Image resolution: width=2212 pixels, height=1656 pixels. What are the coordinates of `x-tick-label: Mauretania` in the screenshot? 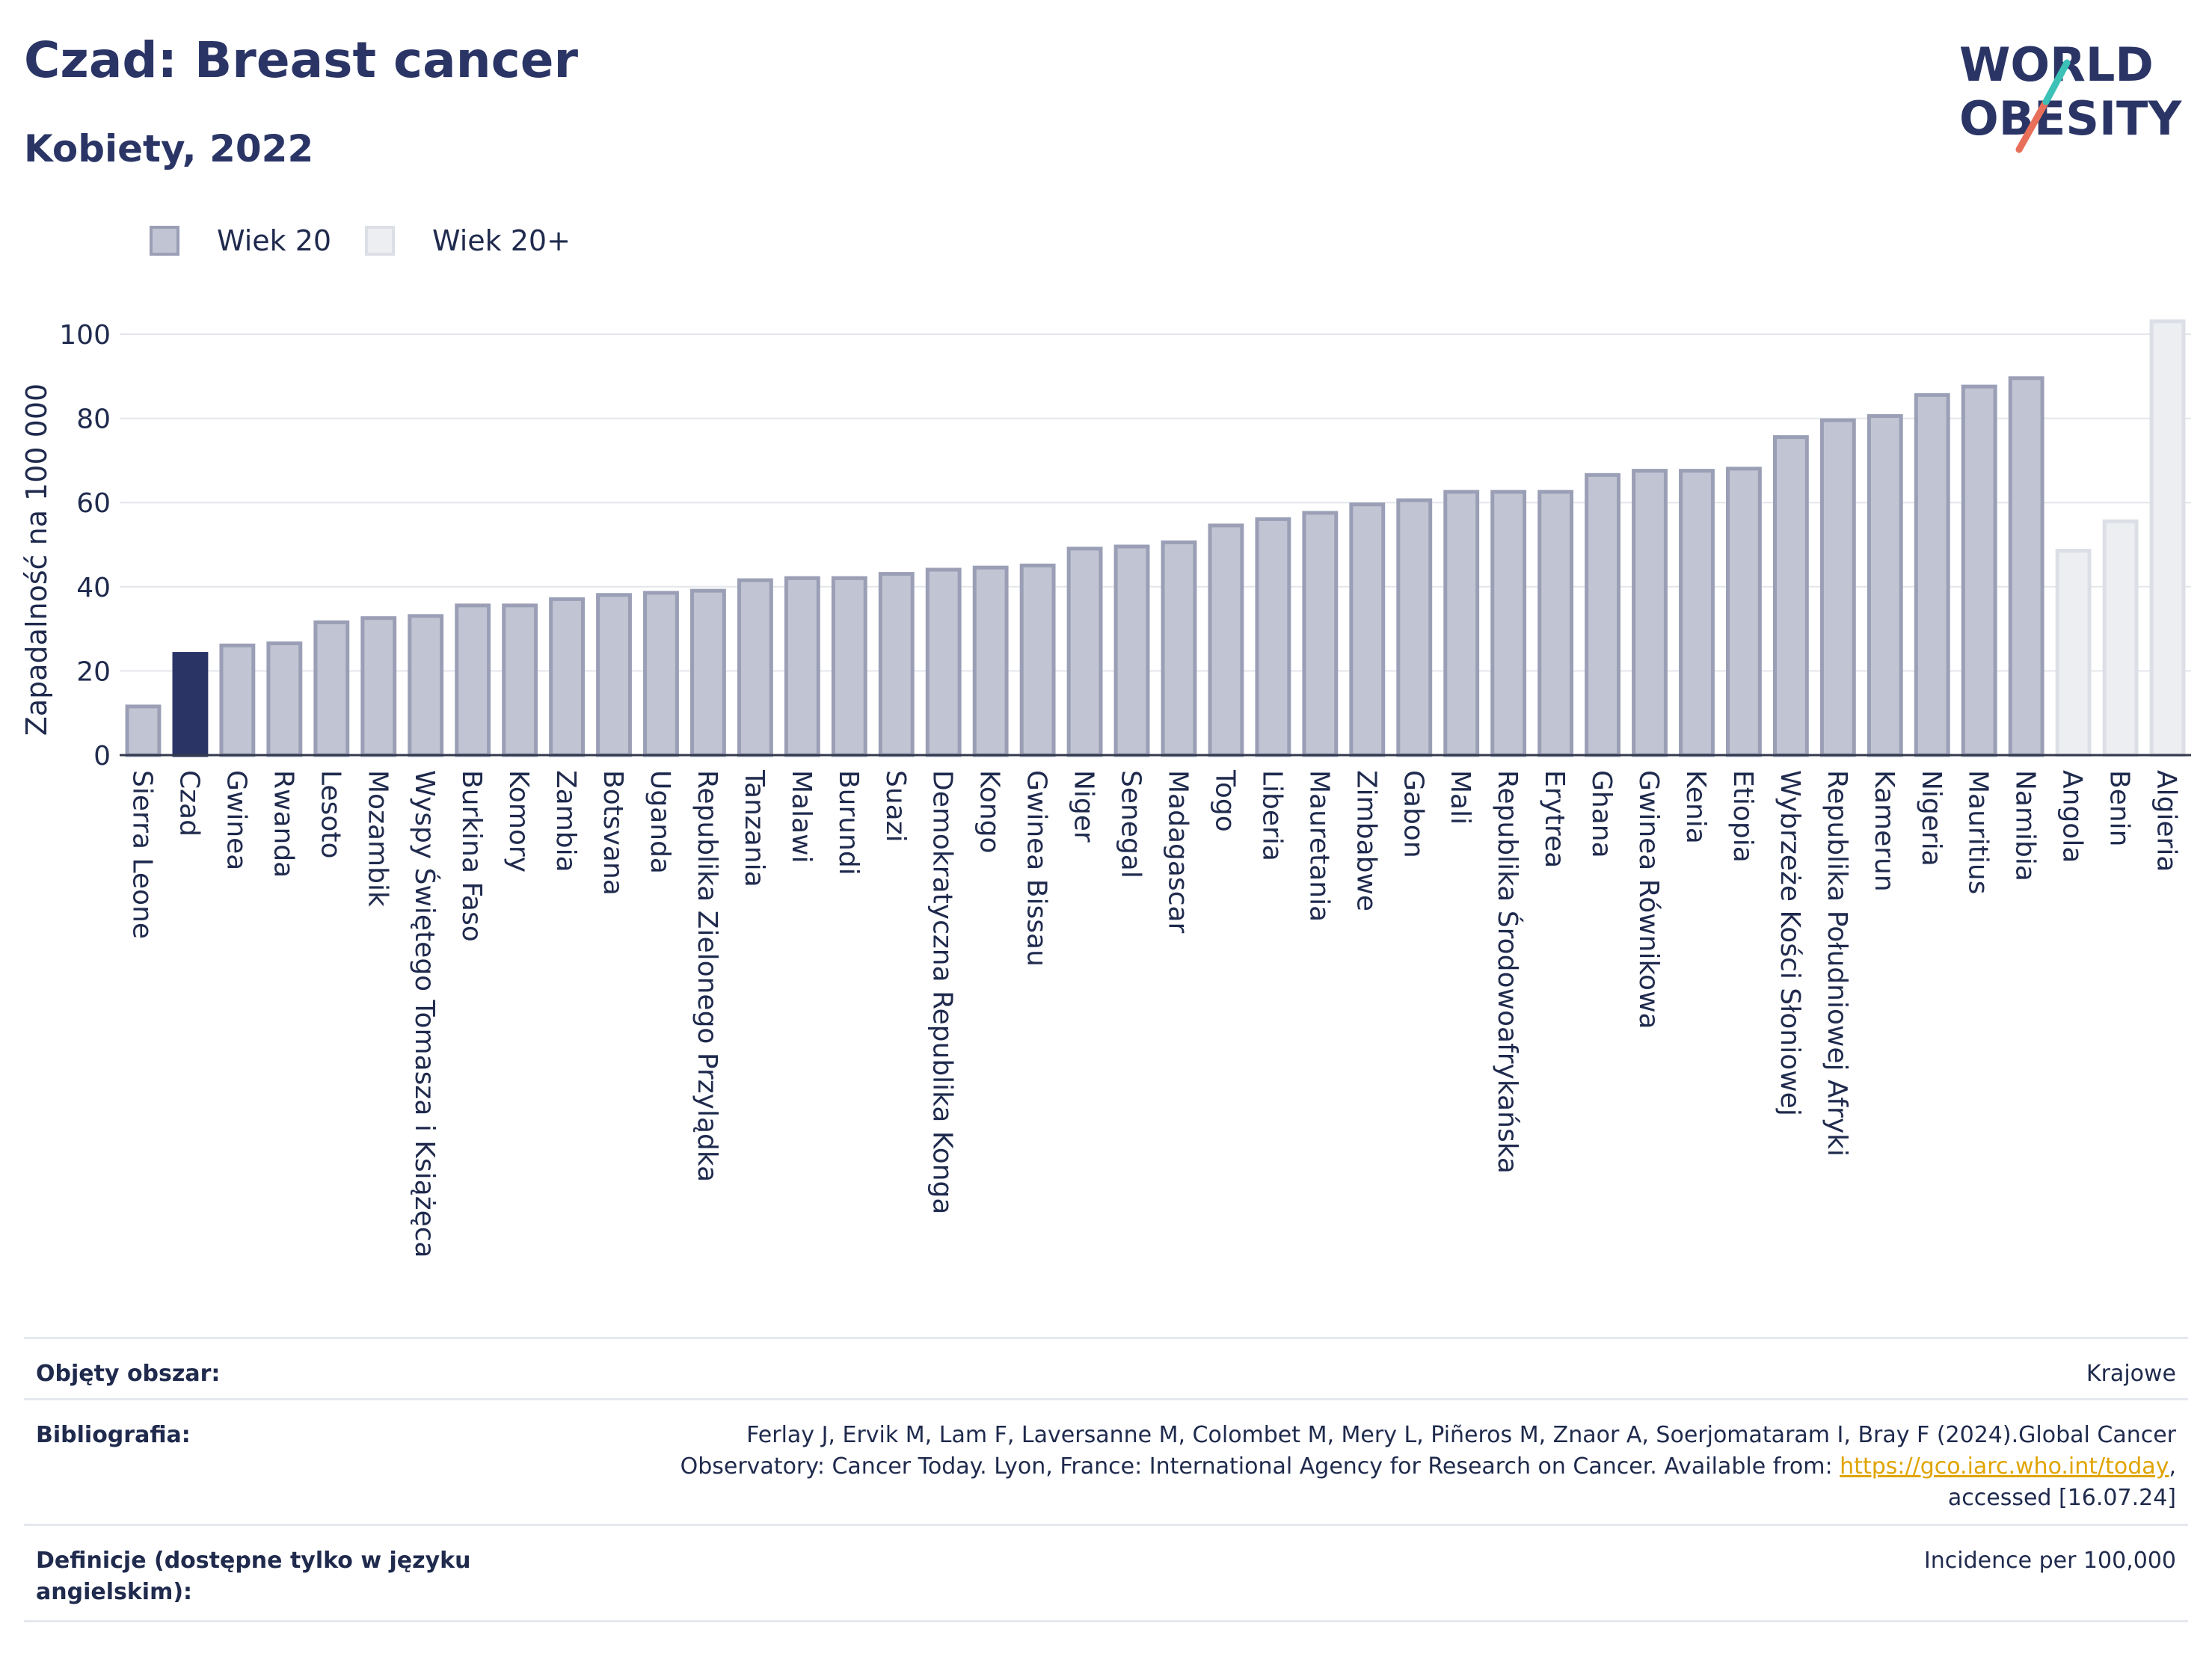 It's located at (1318, 846).